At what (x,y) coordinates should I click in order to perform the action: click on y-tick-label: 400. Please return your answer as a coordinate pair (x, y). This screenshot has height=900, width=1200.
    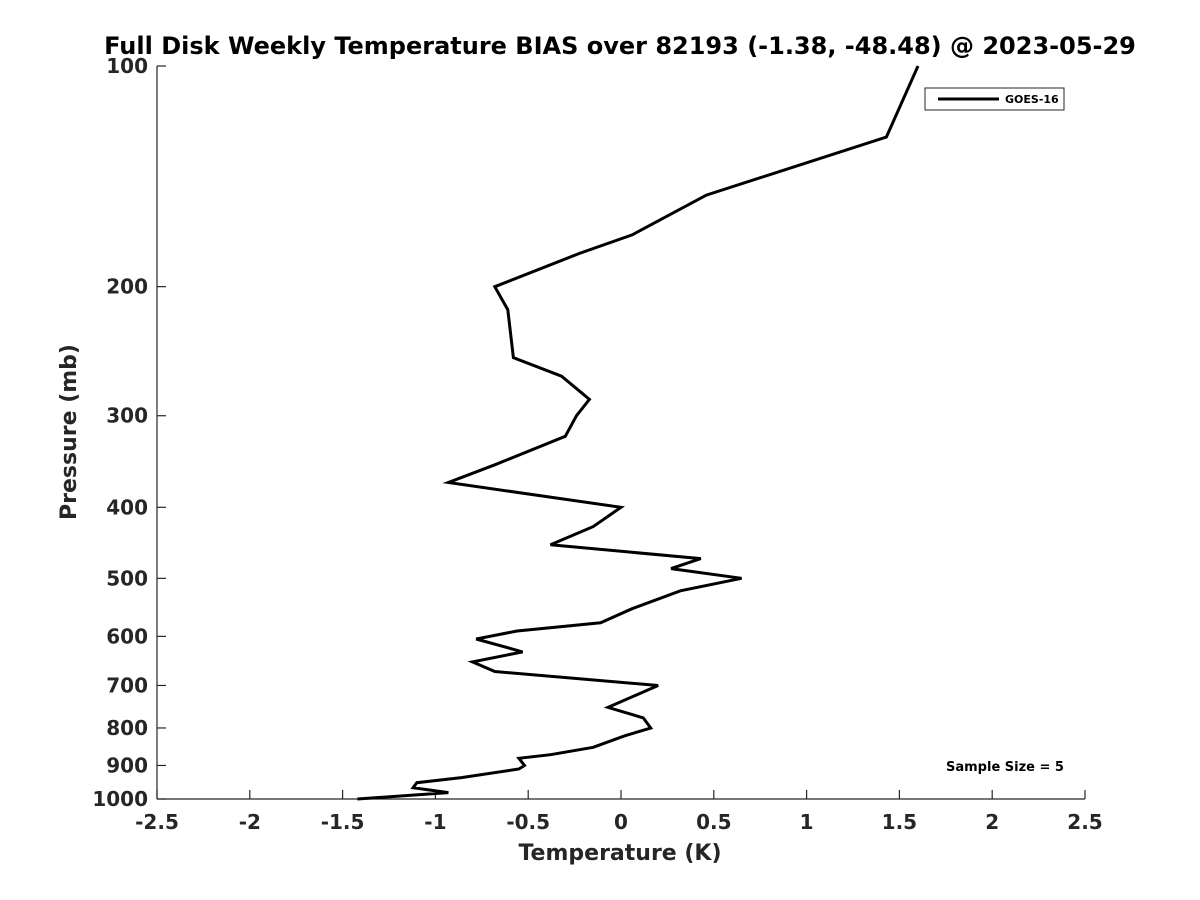
    Looking at the image, I should click on (127, 507).